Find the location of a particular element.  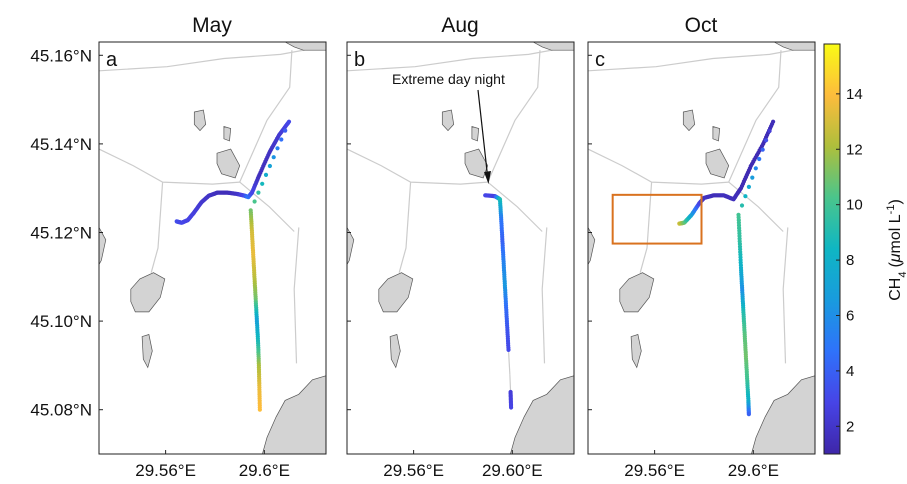

colorbar: 2 4 6 8 10 12 14 CH4(μmol L-1) is located at coordinates (865, 249).